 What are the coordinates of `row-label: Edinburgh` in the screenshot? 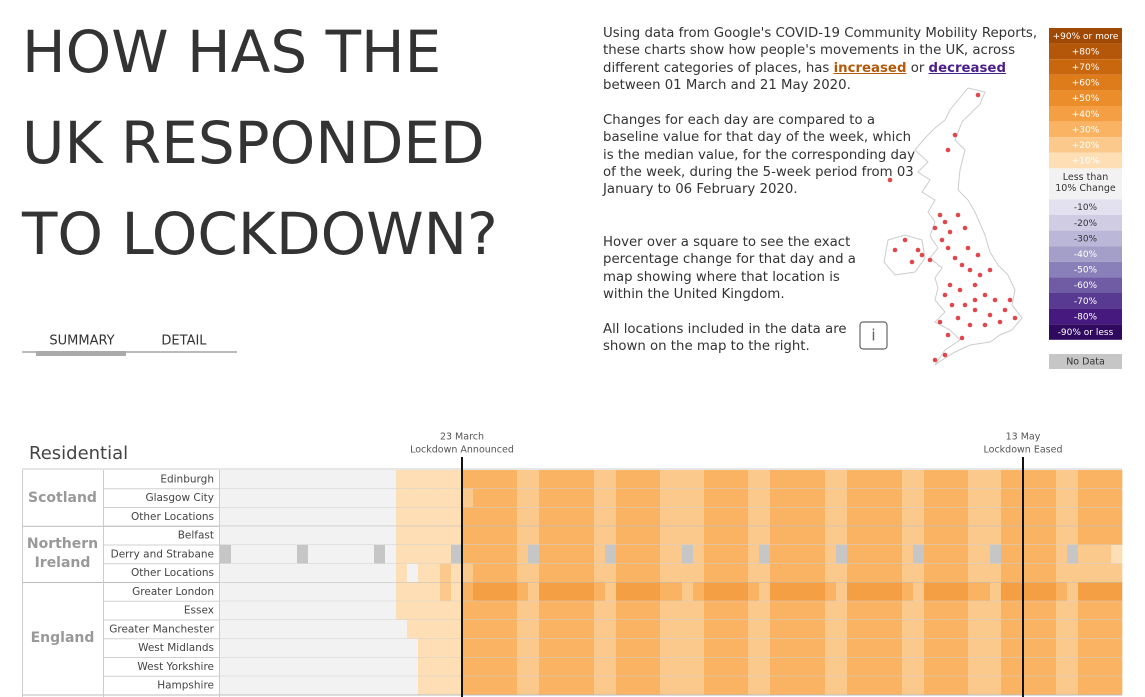 It's located at (187, 479).